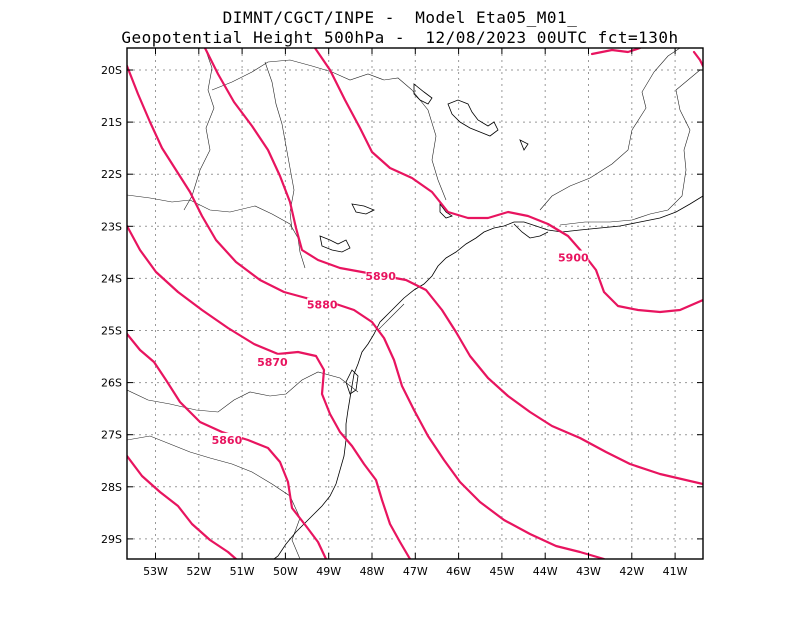  What do you see at coordinates (501, 571) in the screenshot?
I see `lon-tick-label: 45W` at bounding box center [501, 571].